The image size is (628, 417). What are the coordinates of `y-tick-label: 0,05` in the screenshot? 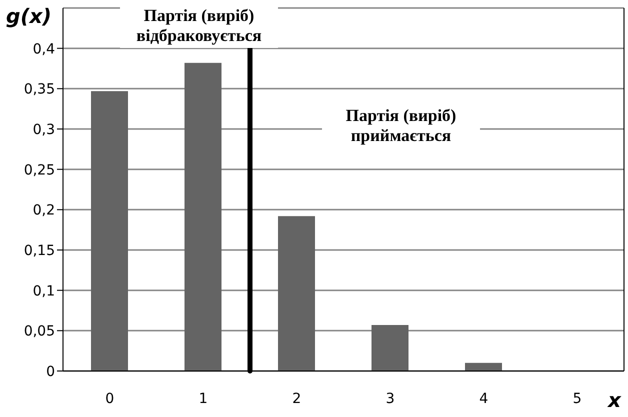 It's located at (39, 332).